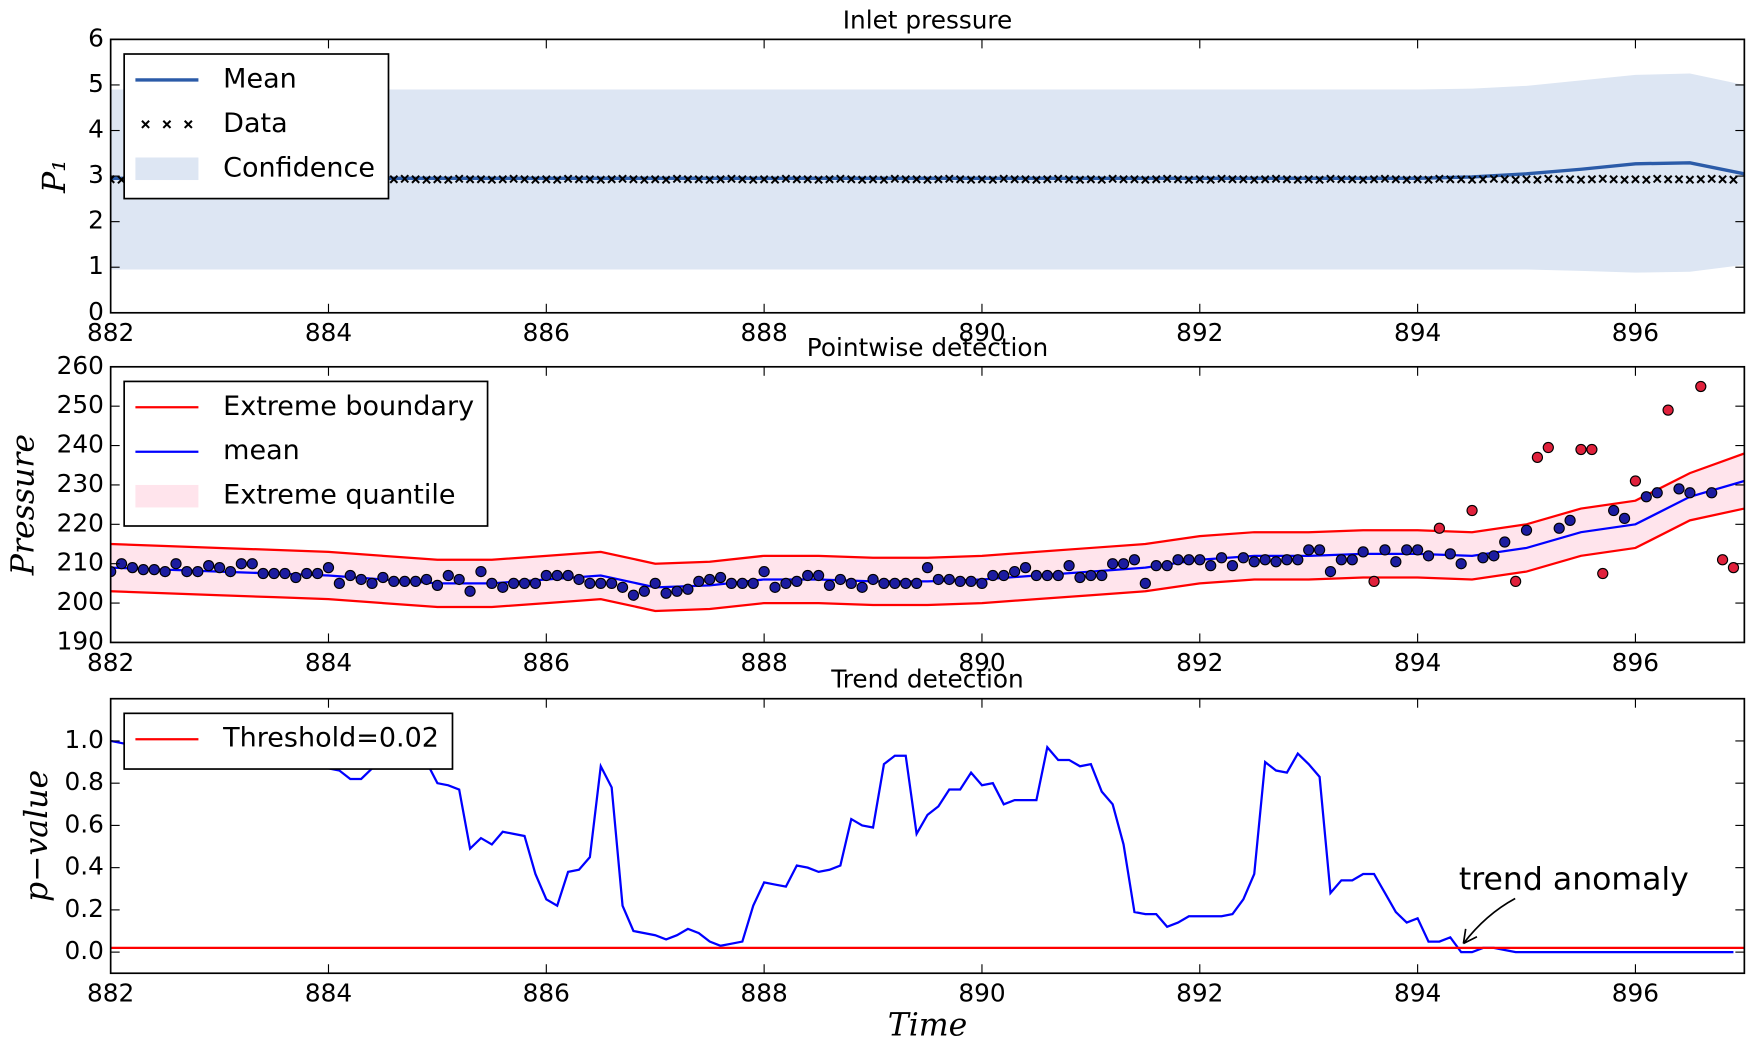 This screenshot has width=1756, height=1052. I want to click on y-tick-label: 230, so click(80, 483).